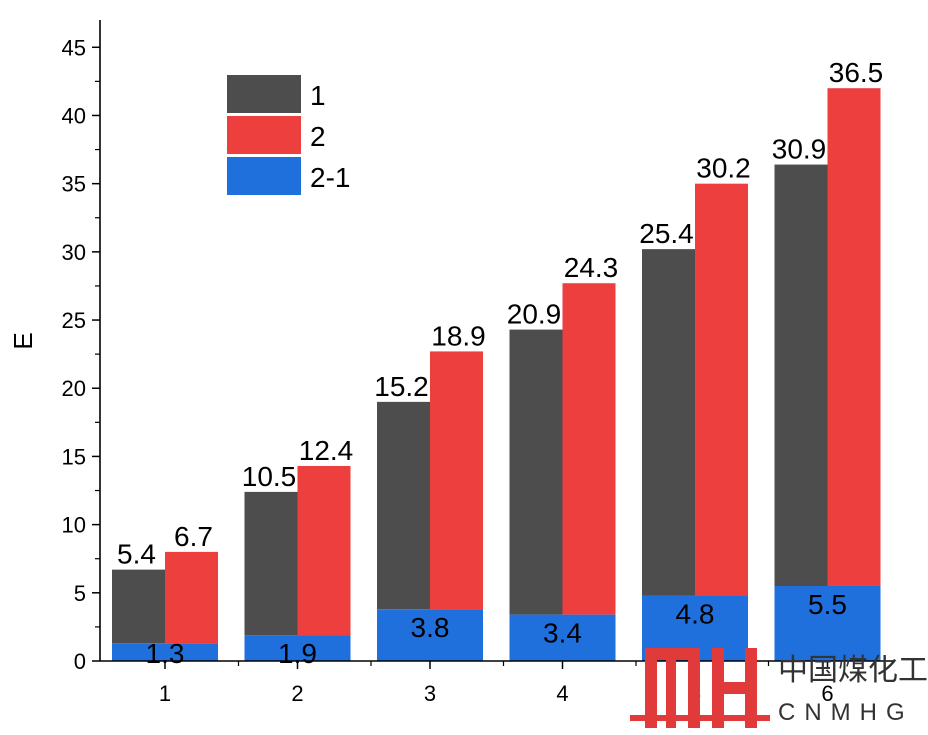  I want to click on value-label-series-2-1-cat-1: 1.3, so click(165, 653).